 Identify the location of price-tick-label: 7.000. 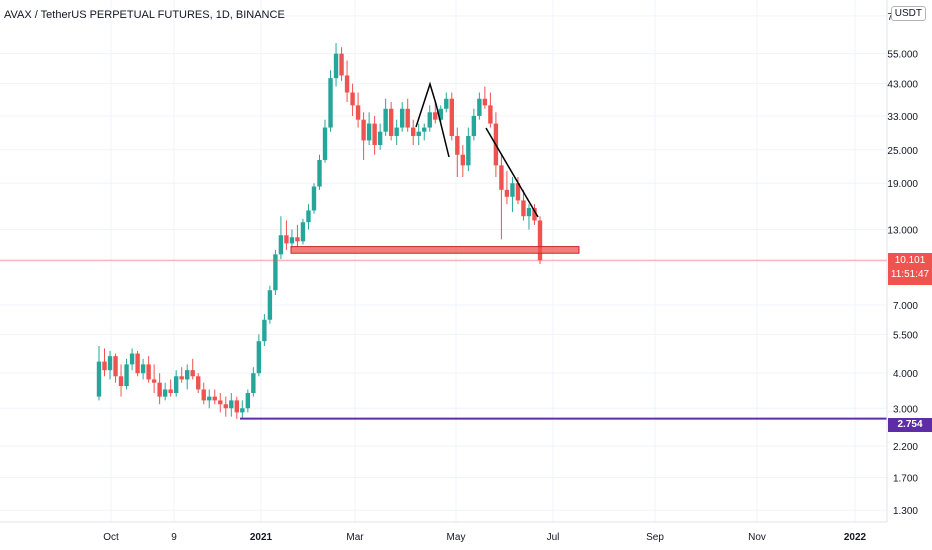
(905, 306).